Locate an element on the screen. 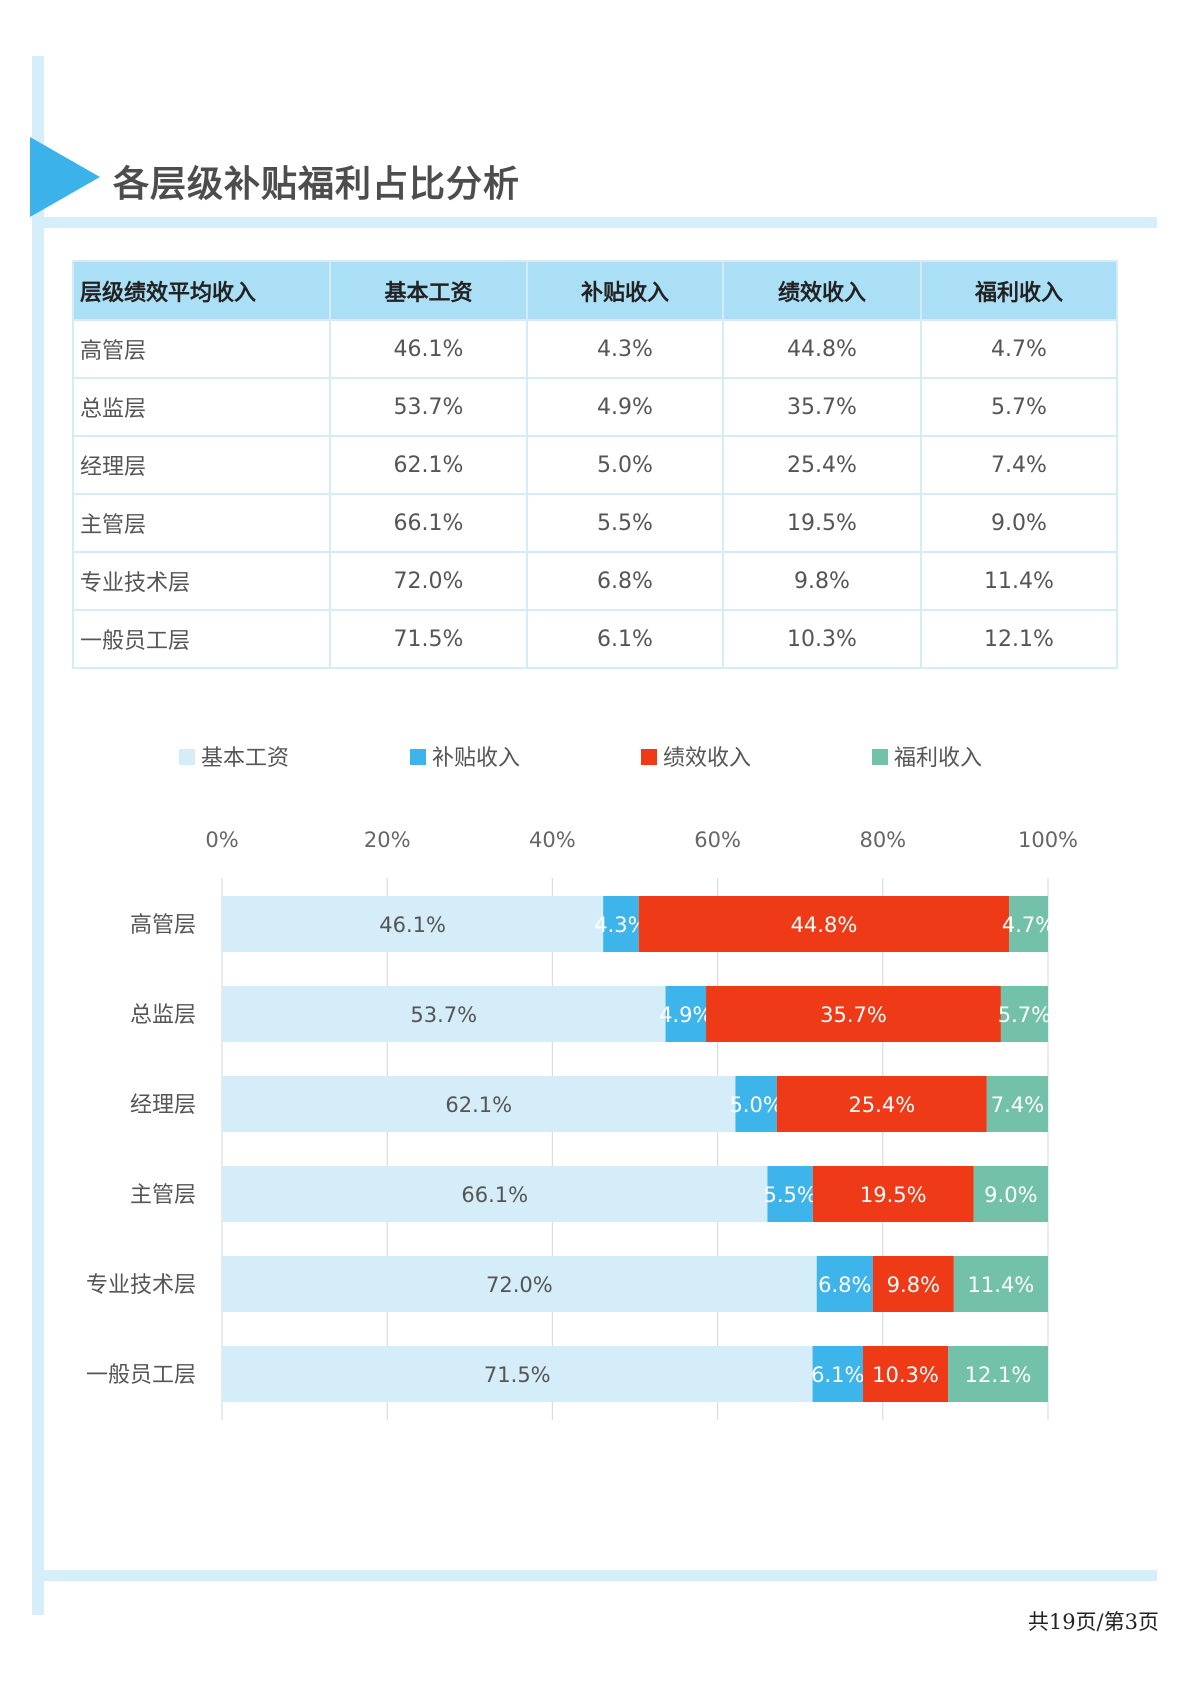  data-label: 12.1% is located at coordinates (998, 1375).